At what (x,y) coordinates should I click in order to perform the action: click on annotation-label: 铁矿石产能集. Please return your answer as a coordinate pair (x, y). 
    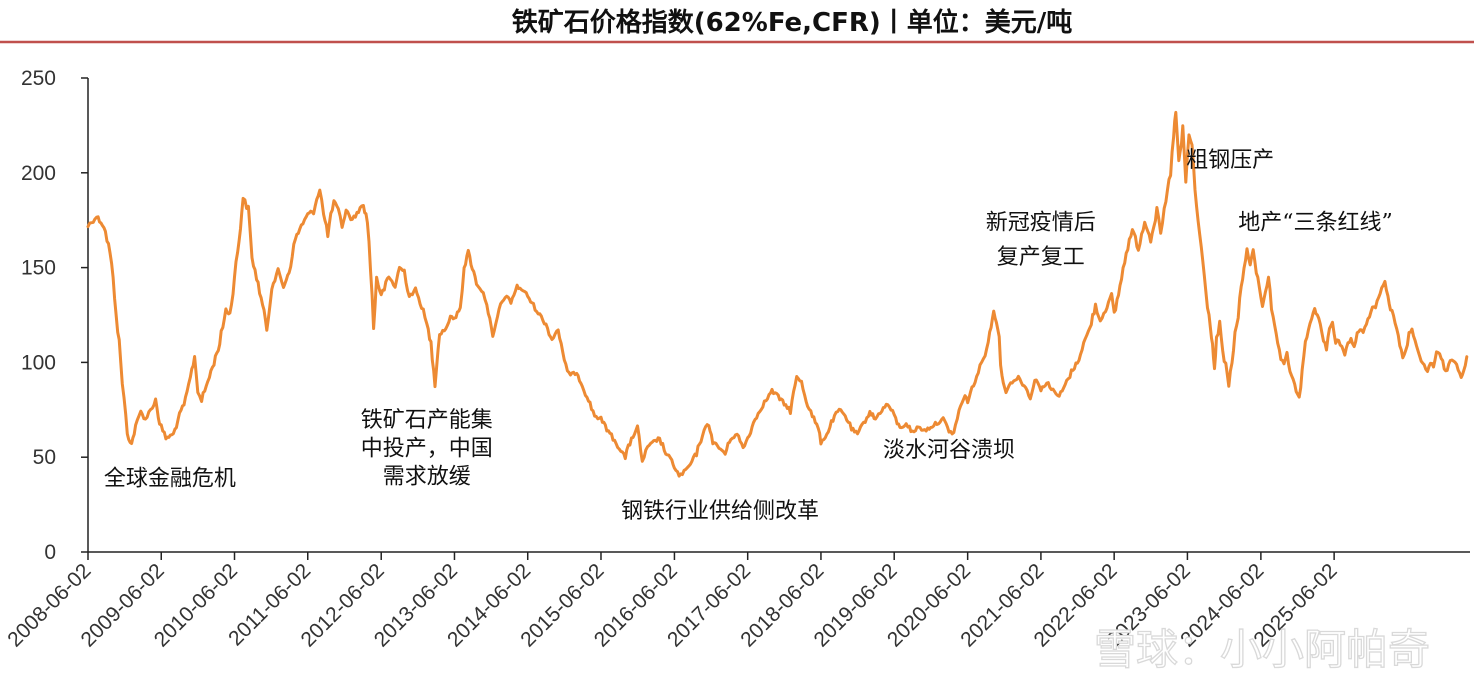
    Looking at the image, I should click on (427, 420).